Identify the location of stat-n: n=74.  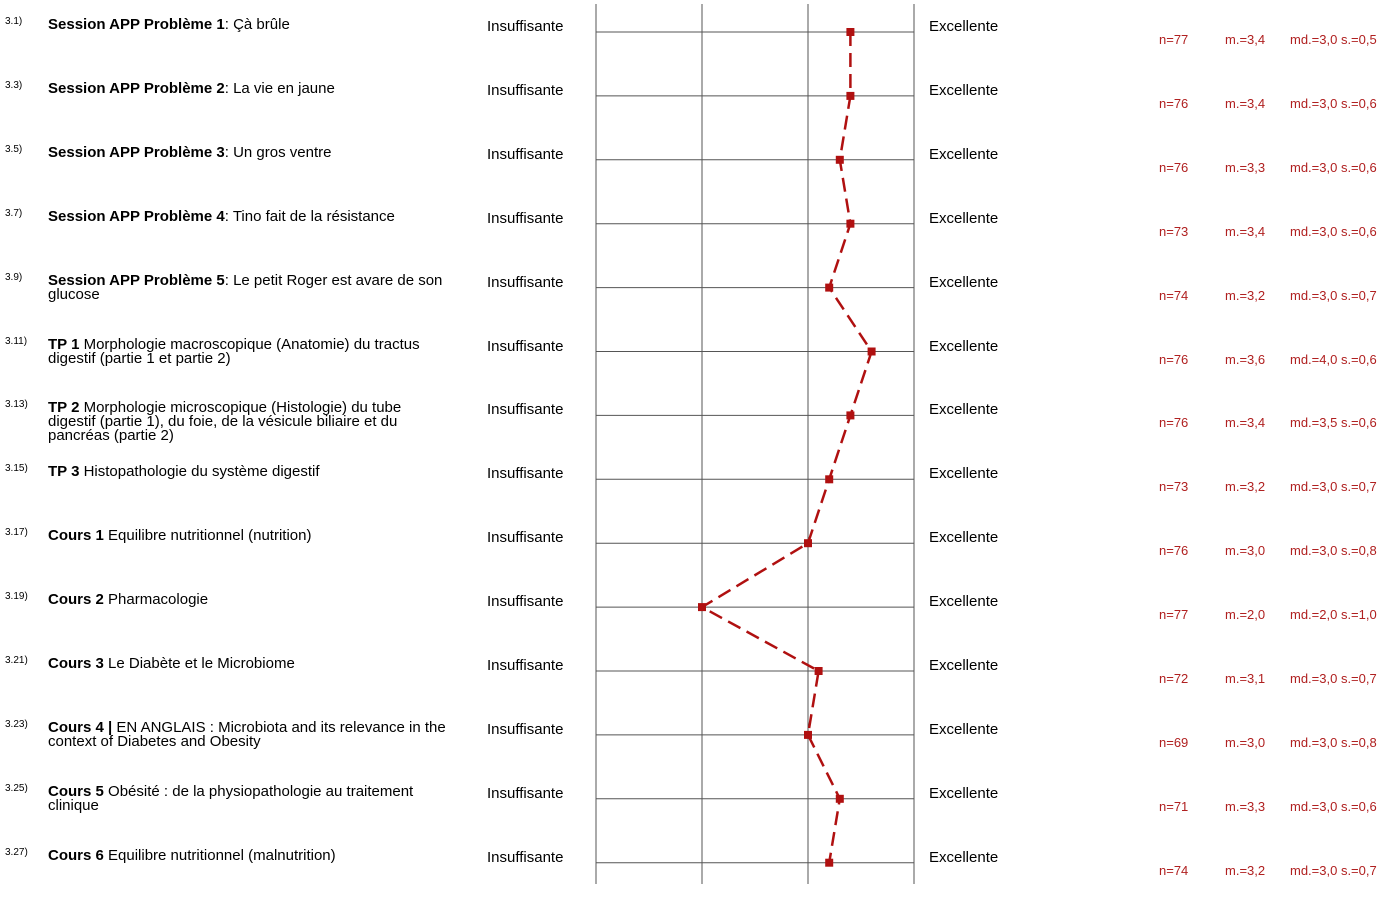
(1174, 870).